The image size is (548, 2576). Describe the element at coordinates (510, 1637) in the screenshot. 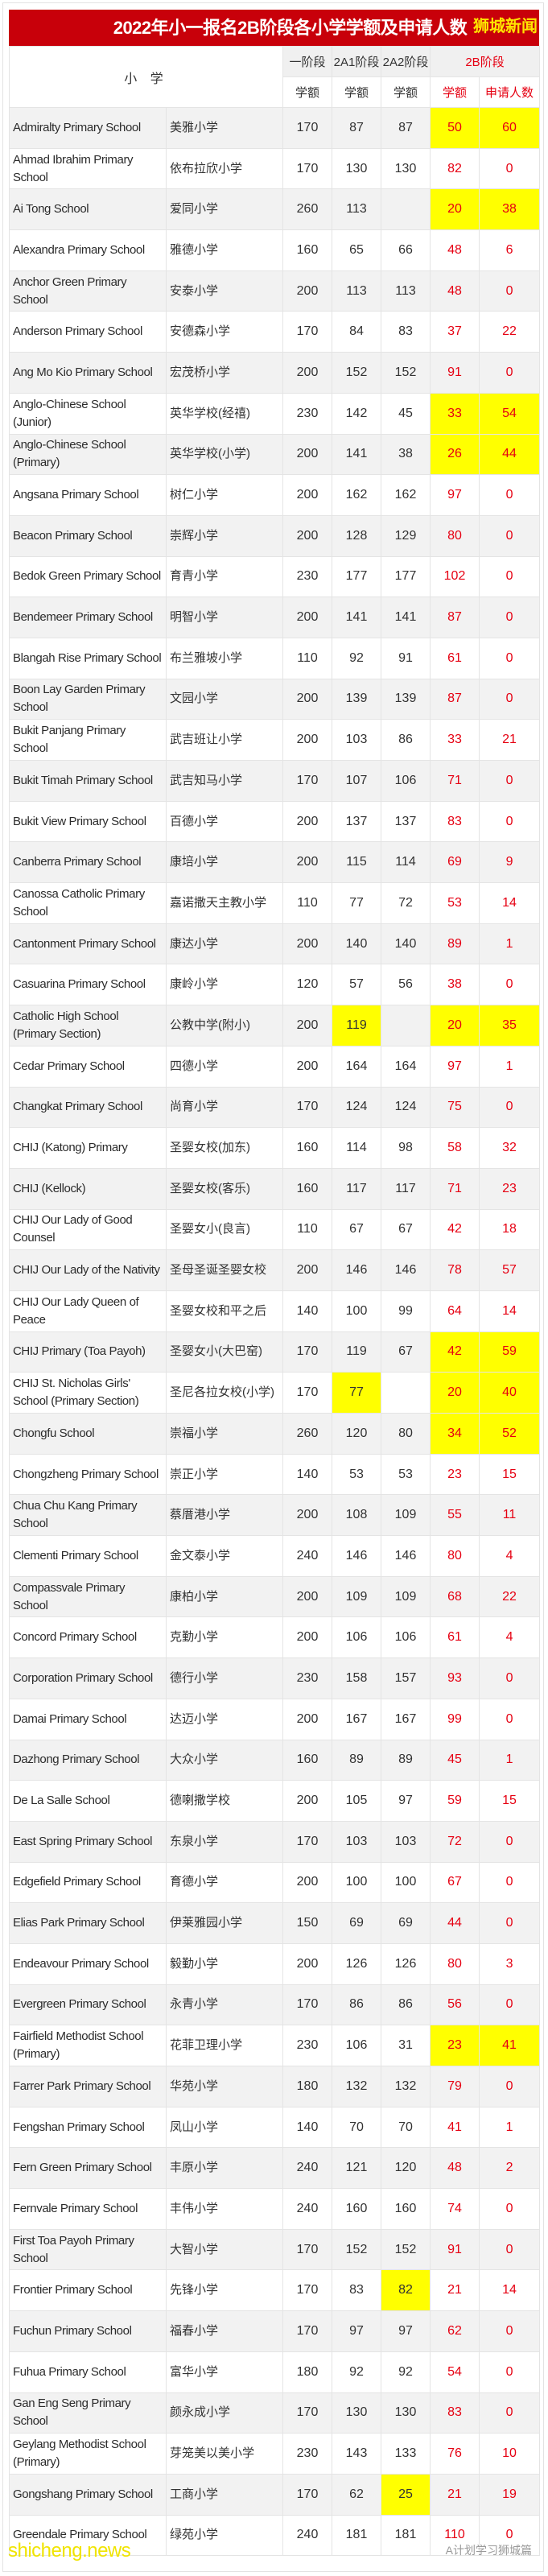

I see `phase2b-applicants: 4` at that location.